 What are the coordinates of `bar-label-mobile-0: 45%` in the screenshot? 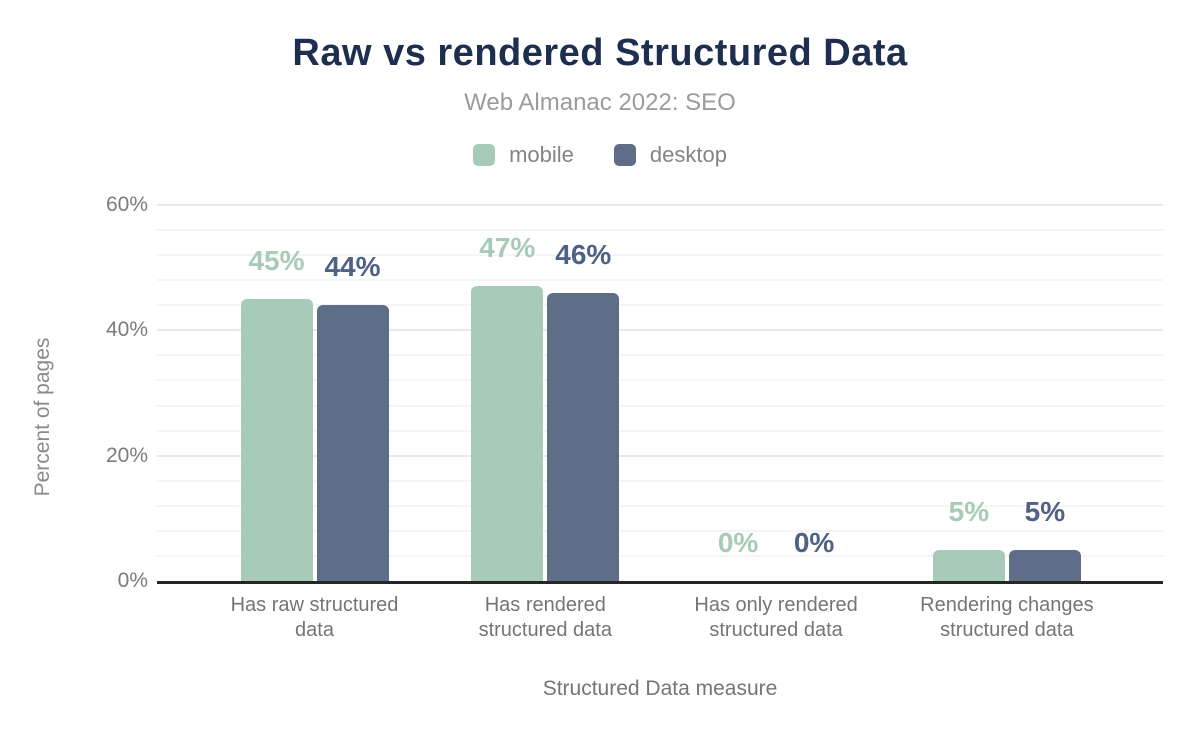 It's located at (276, 260).